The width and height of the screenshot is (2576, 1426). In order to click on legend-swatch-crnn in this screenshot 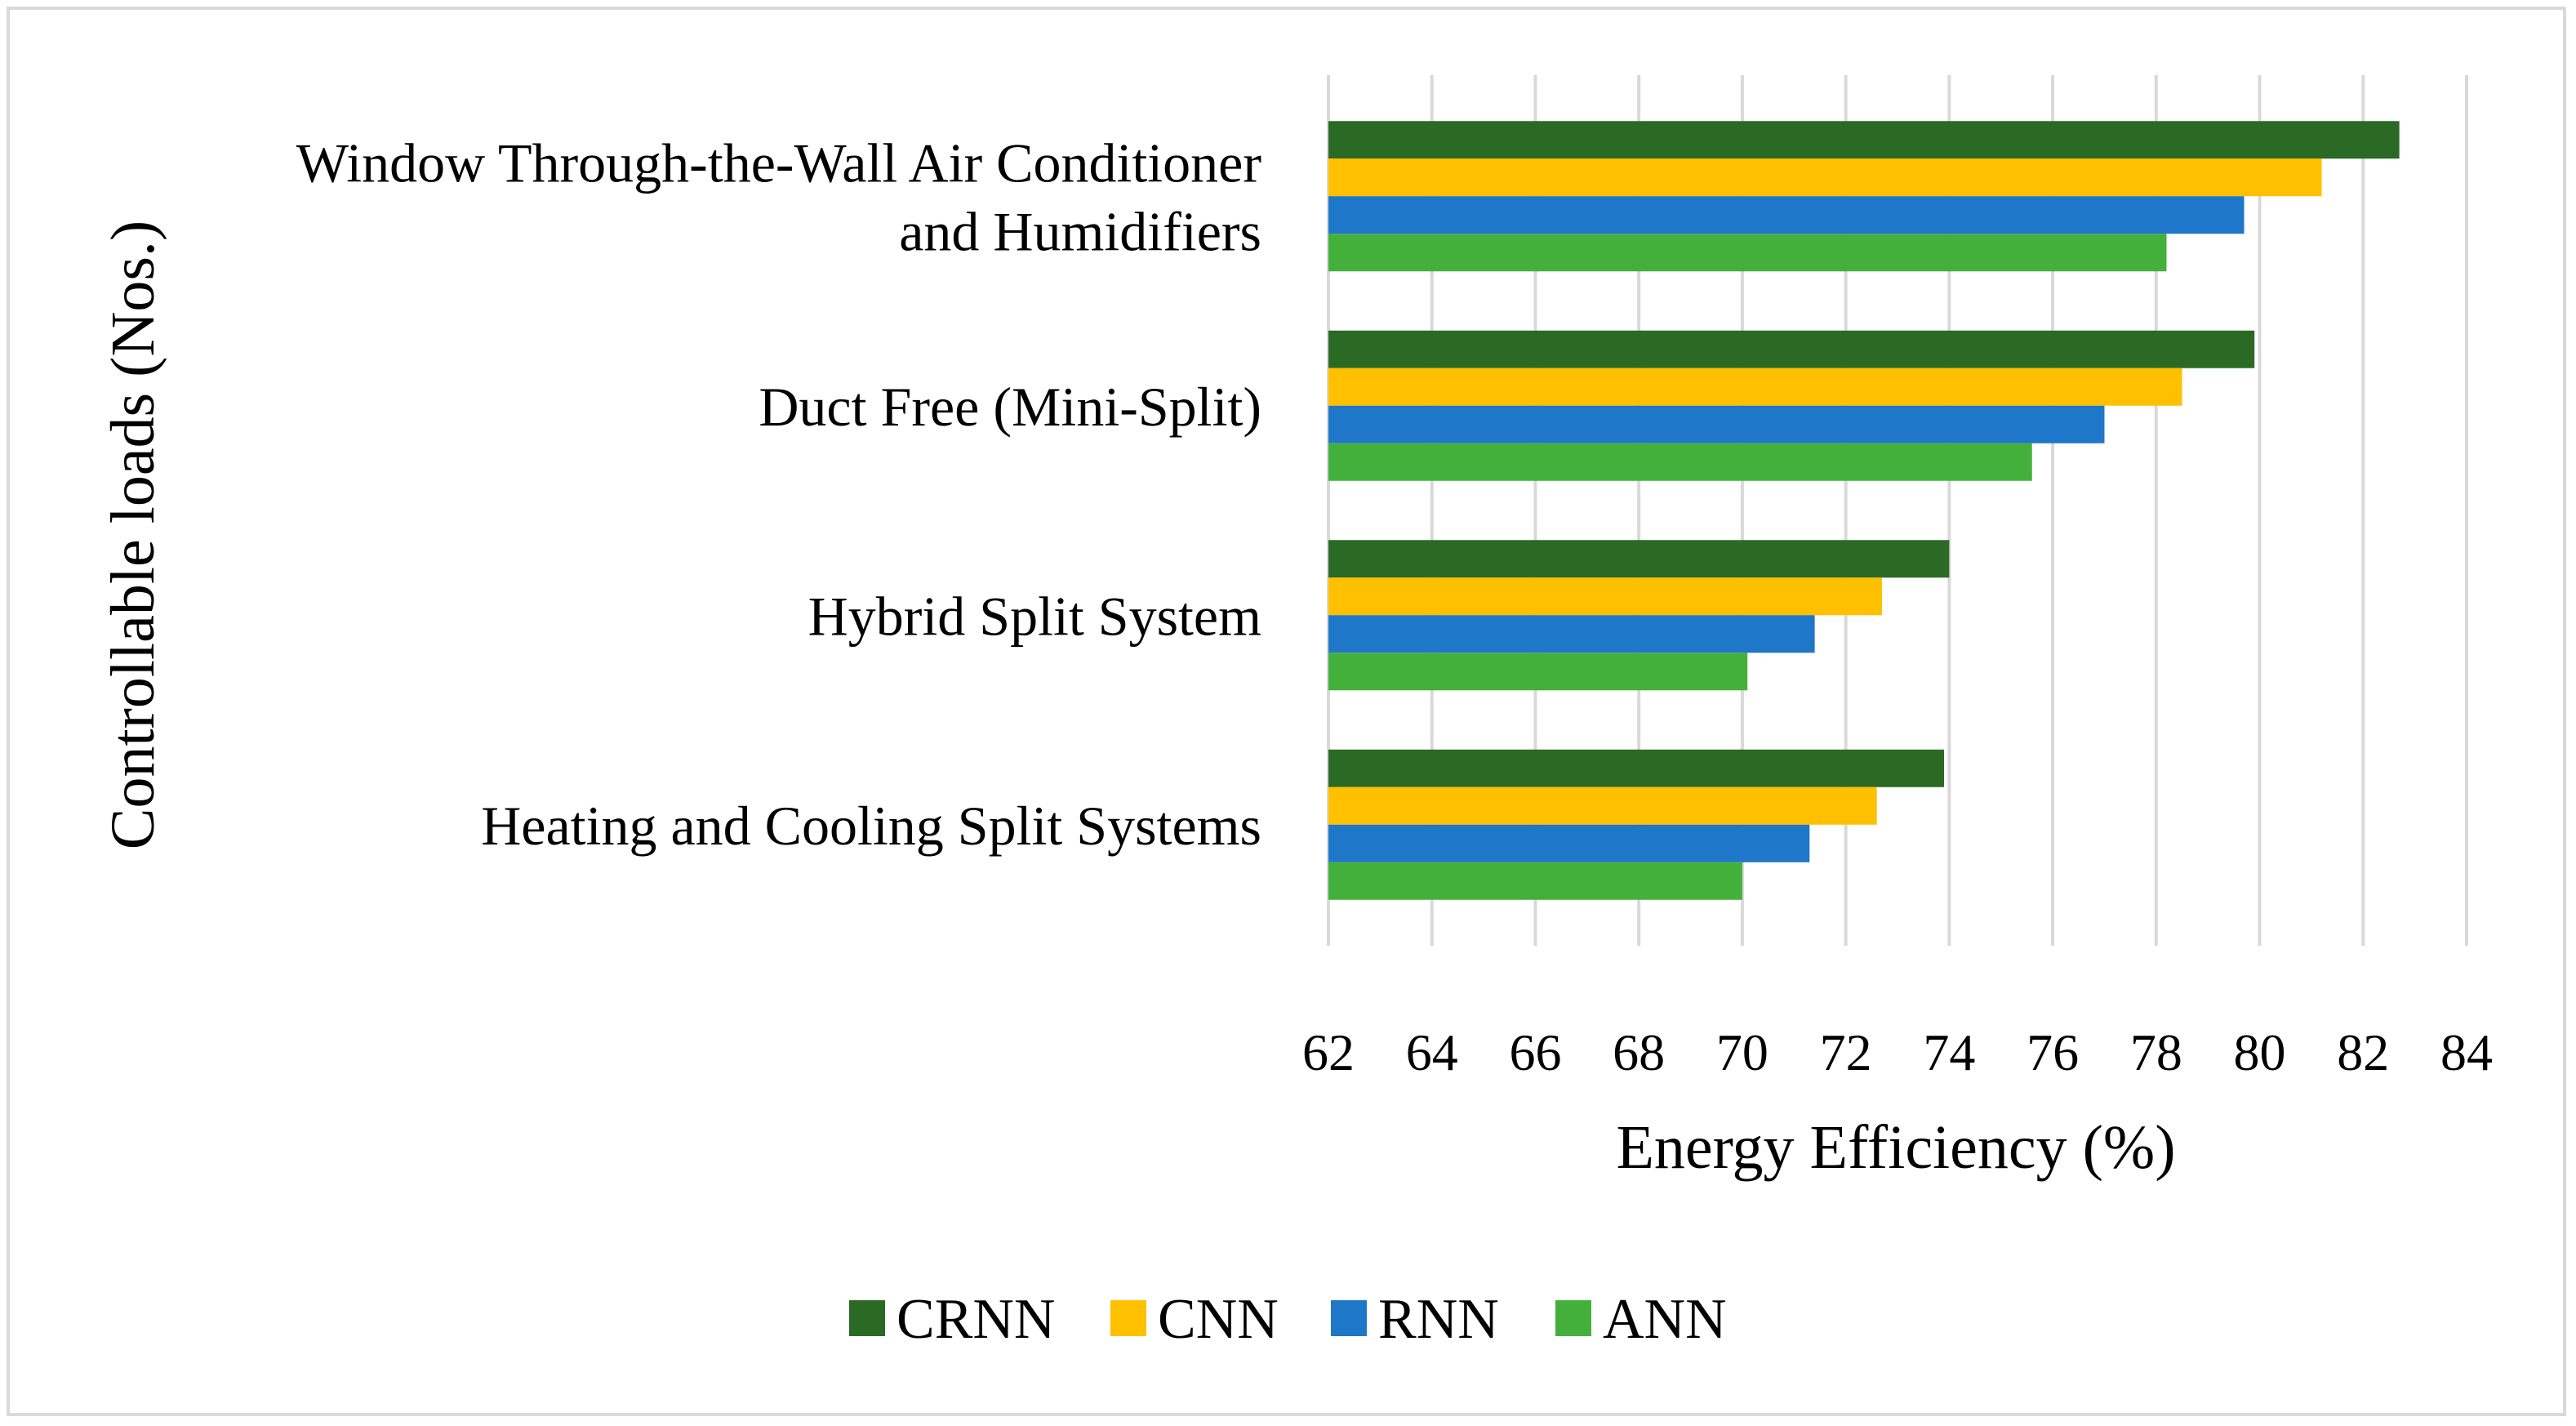, I will do `click(867, 1318)`.